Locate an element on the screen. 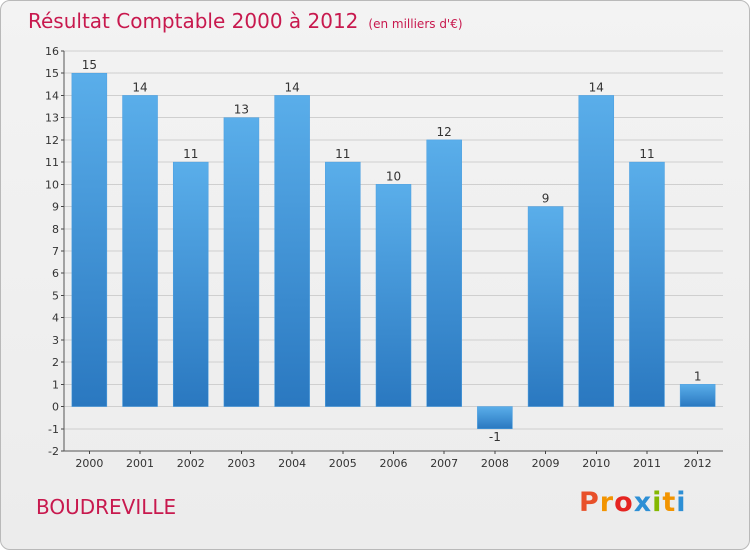 This screenshot has width=750, height=550. x-tick-label: 2005 is located at coordinates (343, 463).